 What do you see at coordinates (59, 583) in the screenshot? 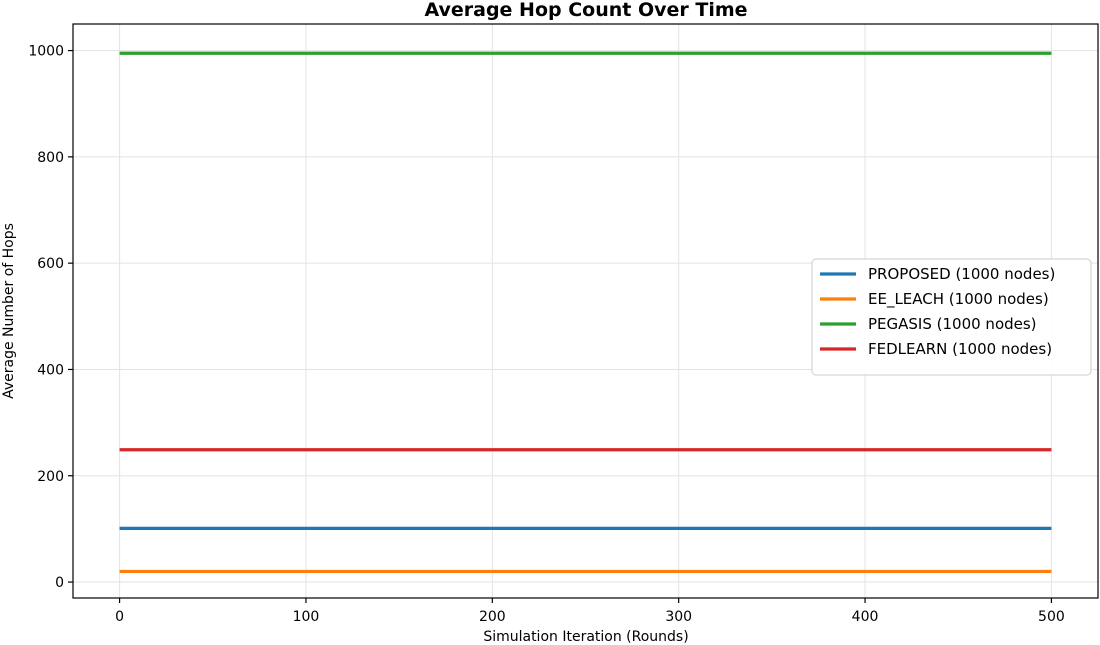
I see `y-tick-label: 0` at bounding box center [59, 583].